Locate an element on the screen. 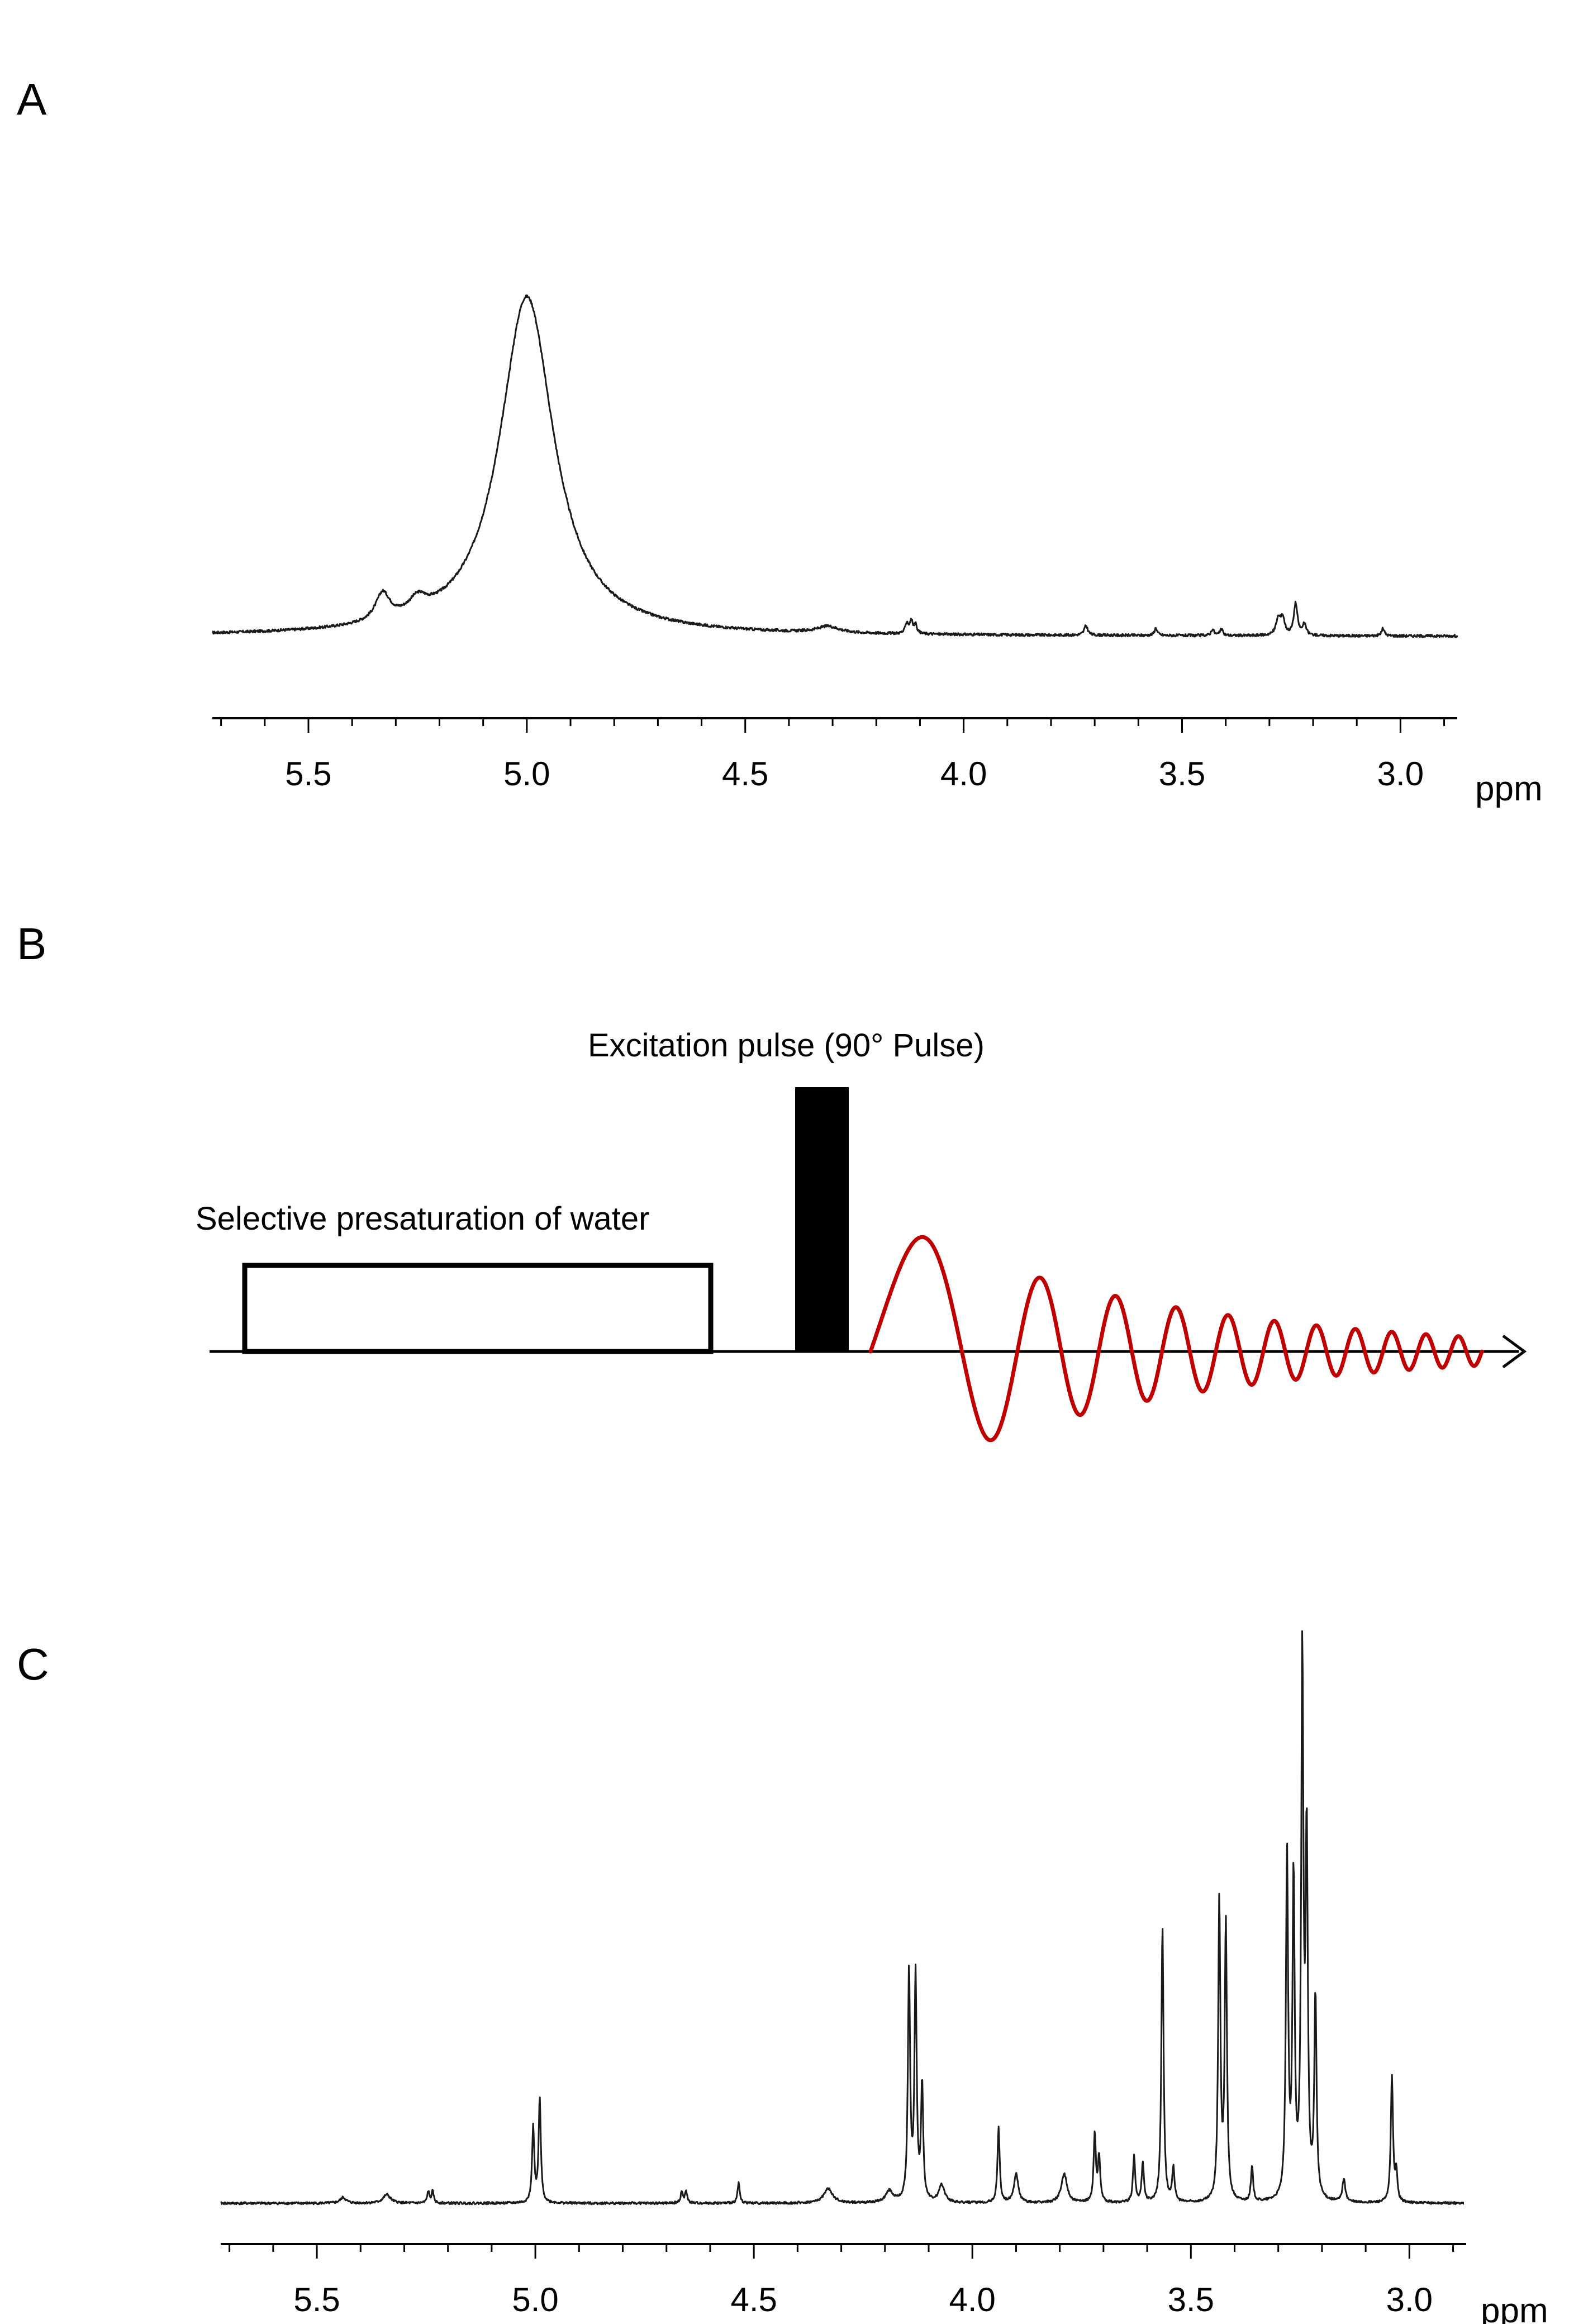 The height and width of the screenshot is (2324, 1569). ppm-axis-a: 5.5 5.0 4.5 4.0 3.5 3.0 is located at coordinates (834, 755).